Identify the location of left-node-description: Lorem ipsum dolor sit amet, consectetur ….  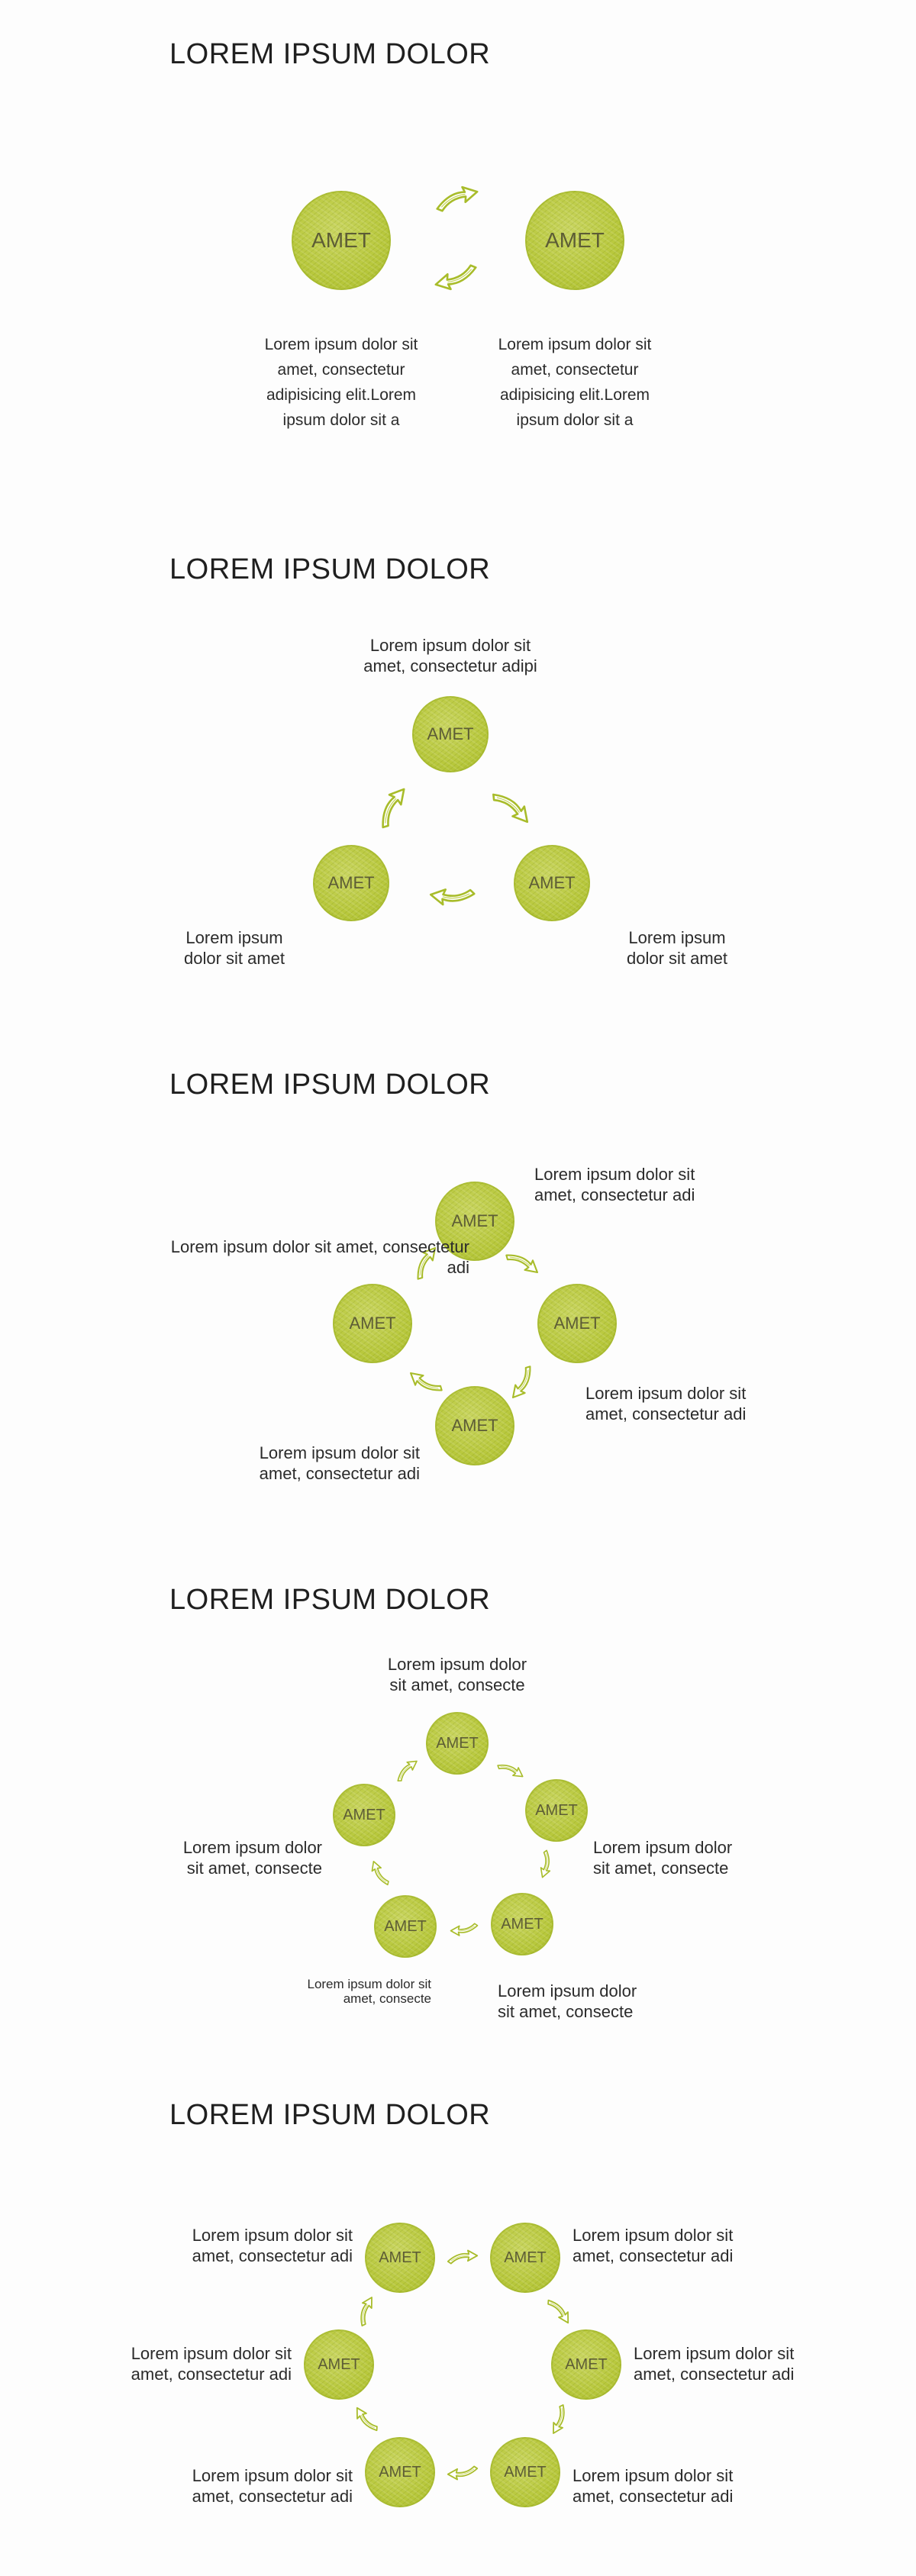
(319, 1257).